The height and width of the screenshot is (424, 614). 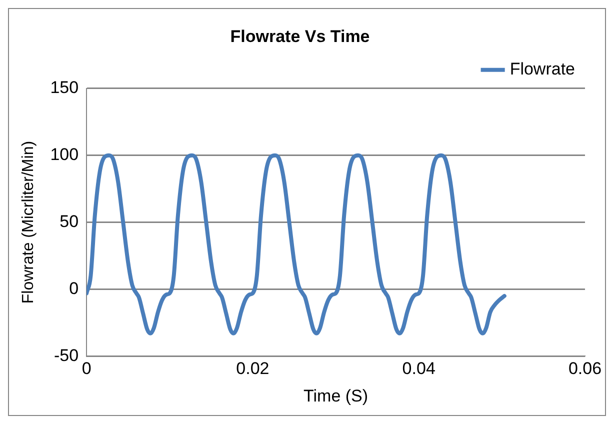 What do you see at coordinates (29, 222) in the screenshot?
I see `y-axis-title: Flowrate (Micrliter/Min)` at bounding box center [29, 222].